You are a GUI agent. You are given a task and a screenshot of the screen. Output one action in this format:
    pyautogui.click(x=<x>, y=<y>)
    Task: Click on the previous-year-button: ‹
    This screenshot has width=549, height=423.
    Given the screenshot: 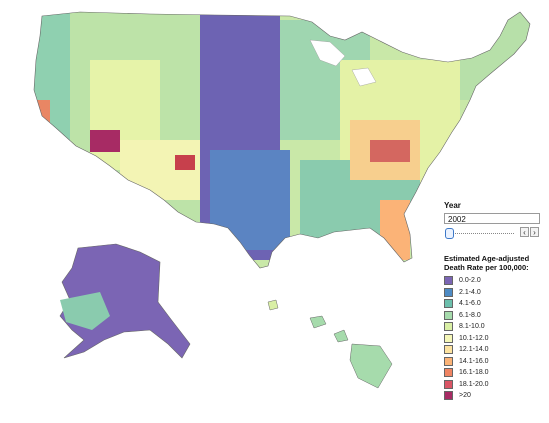 What is the action you would take?
    pyautogui.click(x=524, y=232)
    